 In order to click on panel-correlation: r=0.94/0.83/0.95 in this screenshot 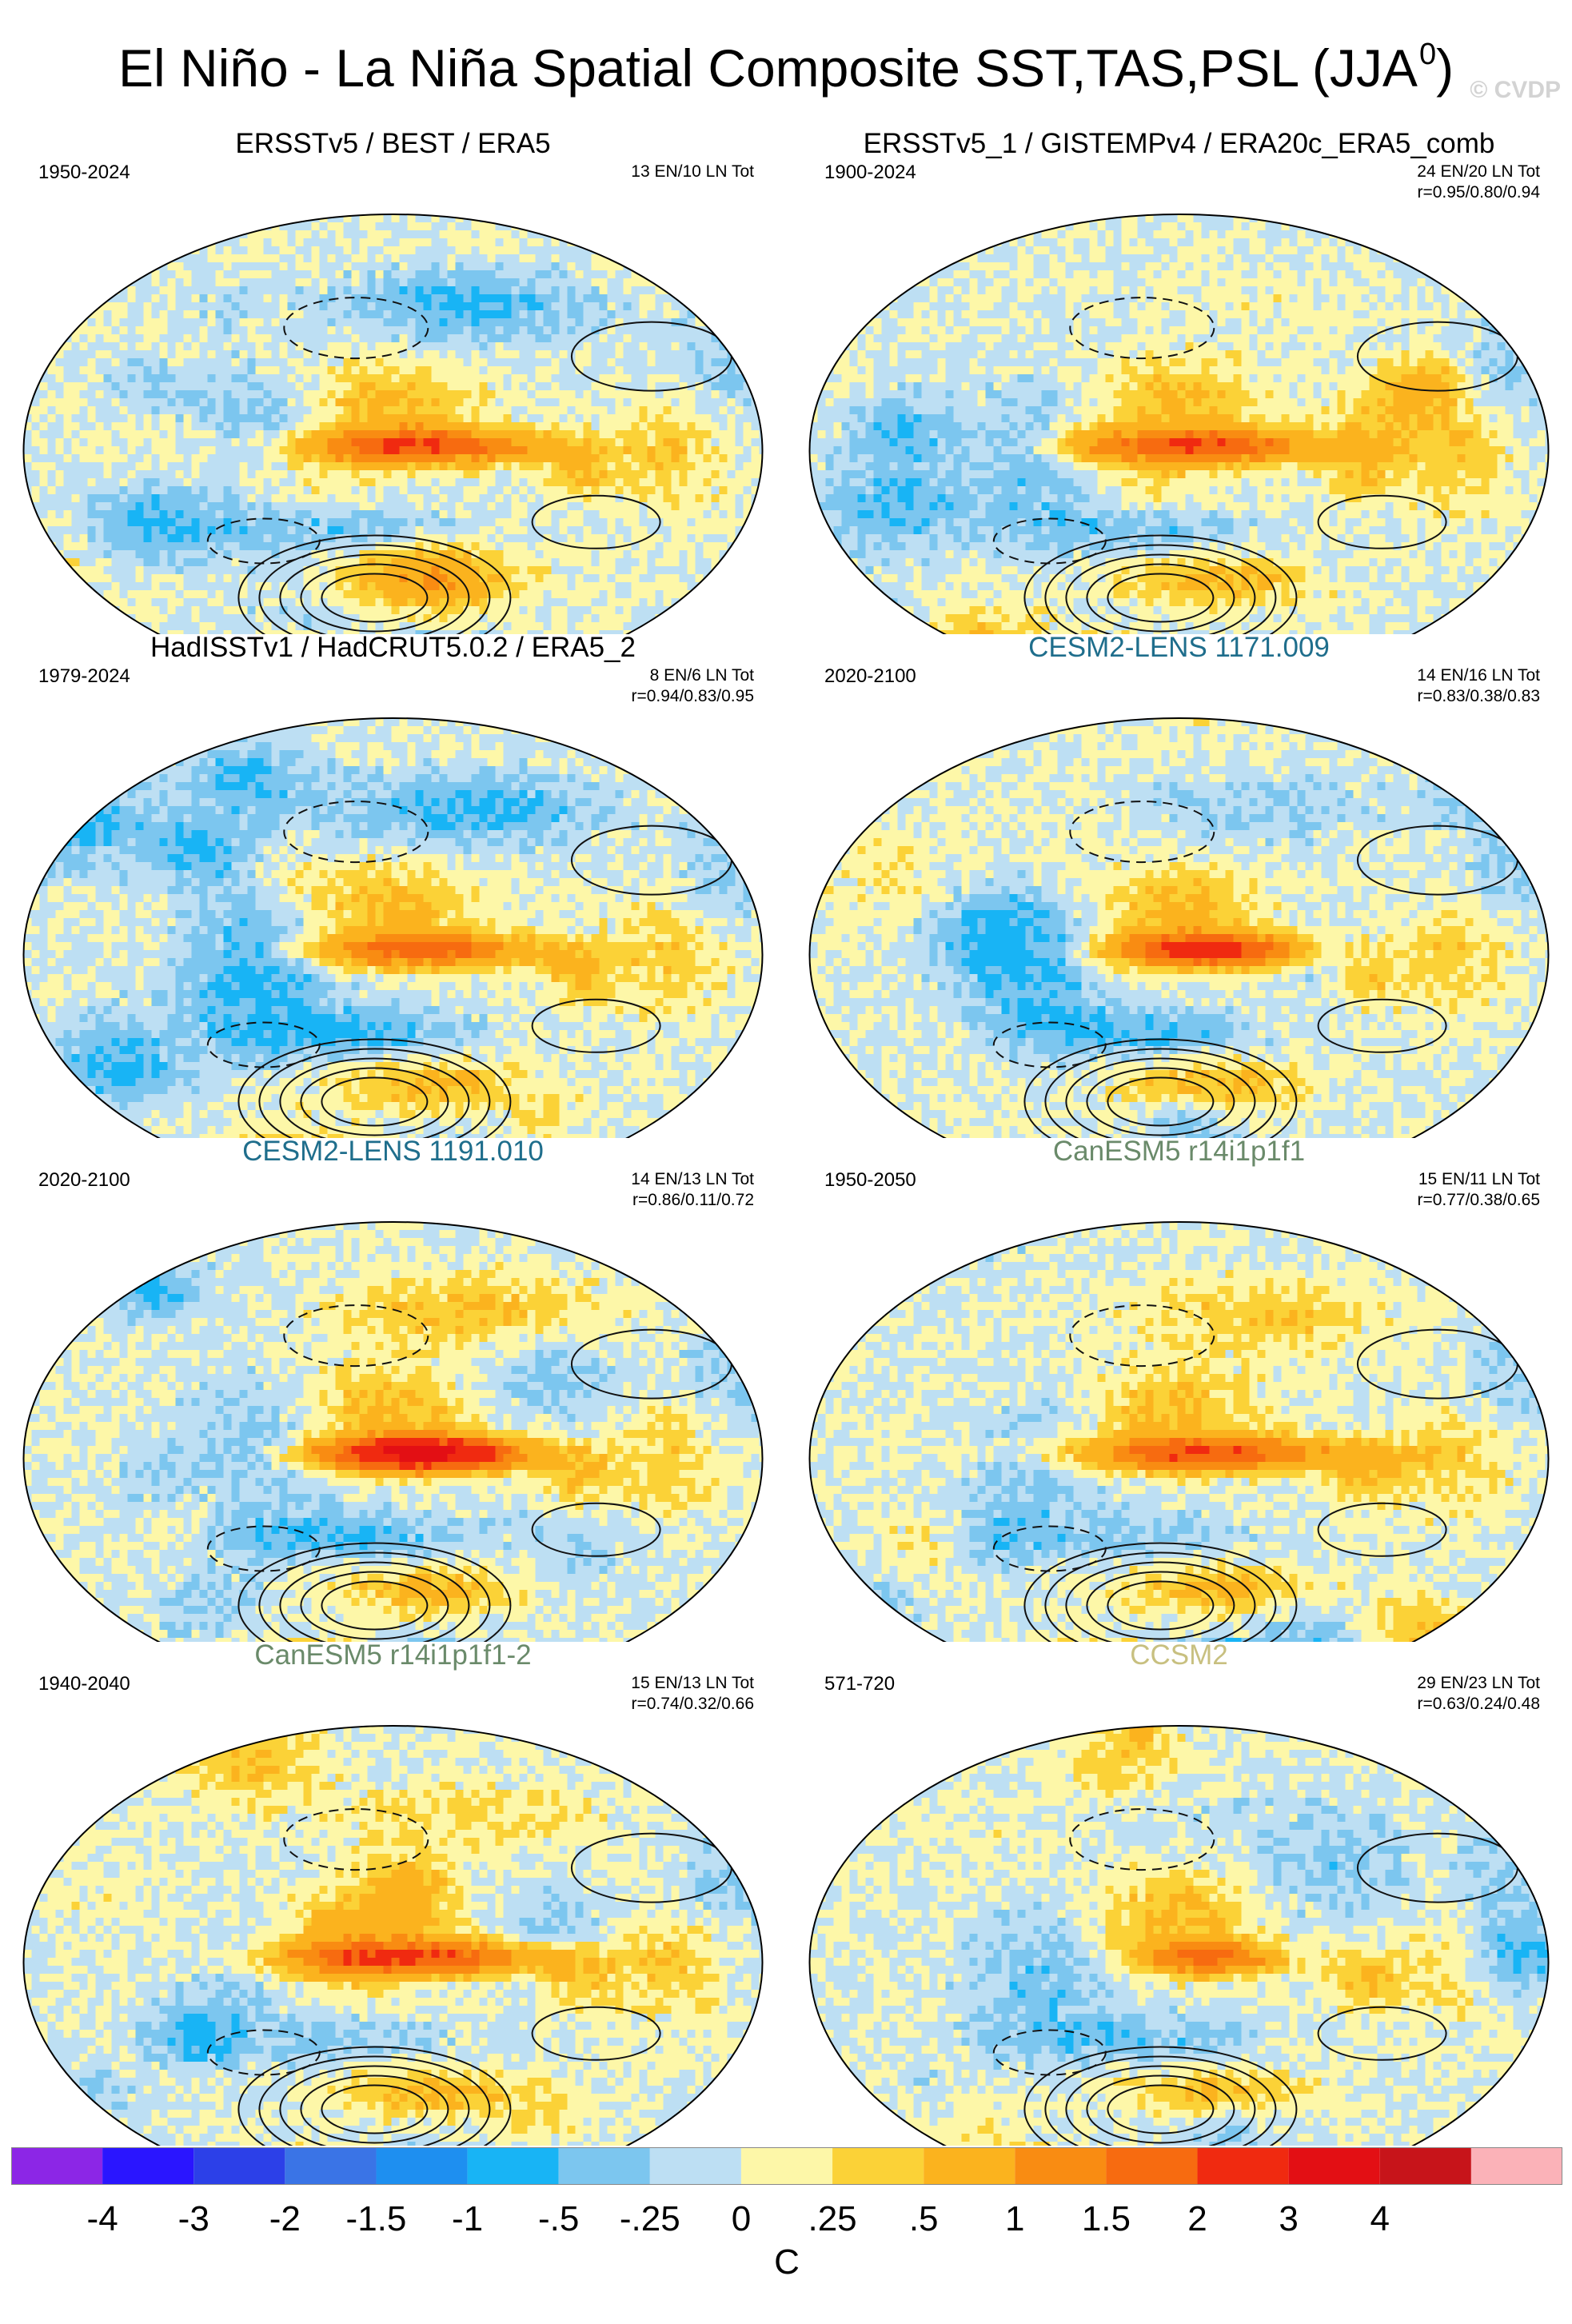, I will do `click(693, 696)`.